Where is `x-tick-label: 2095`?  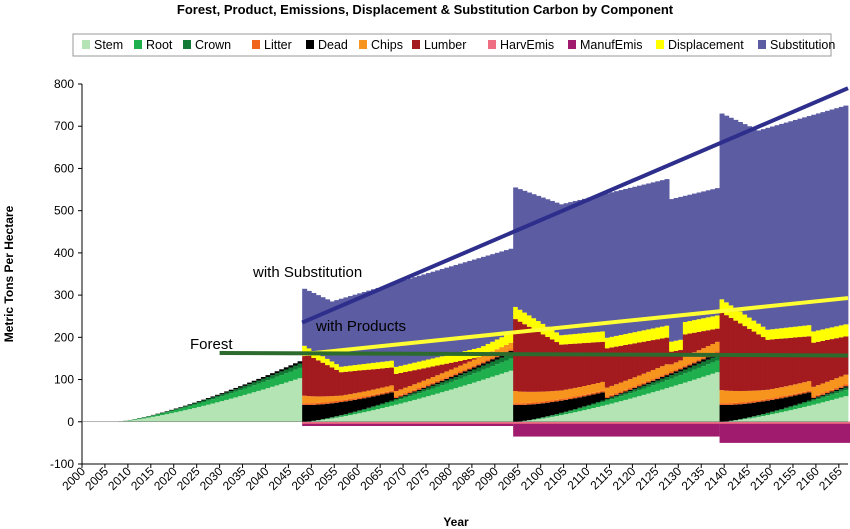 x-tick-label: 2095 is located at coordinates (509, 478).